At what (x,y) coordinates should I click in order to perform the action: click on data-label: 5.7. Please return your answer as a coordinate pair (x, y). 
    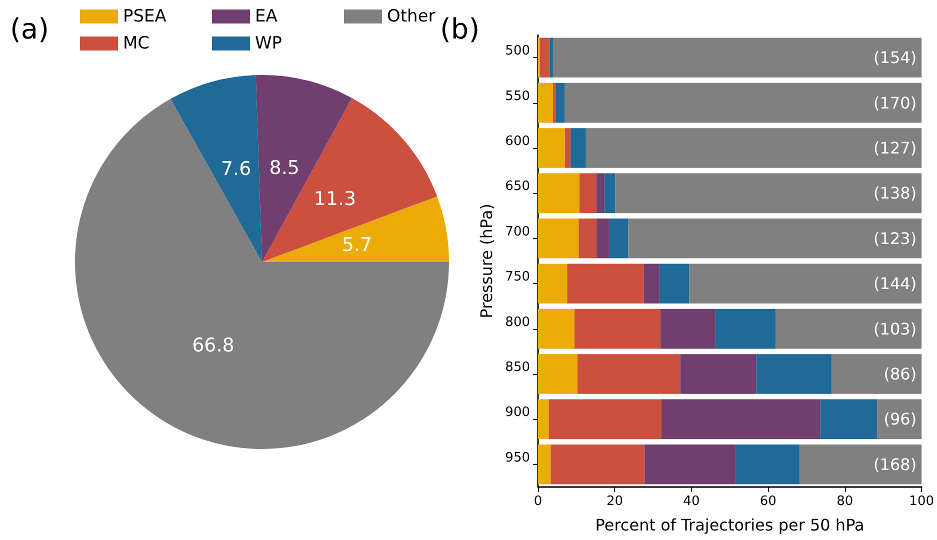
    Looking at the image, I should click on (357, 245).